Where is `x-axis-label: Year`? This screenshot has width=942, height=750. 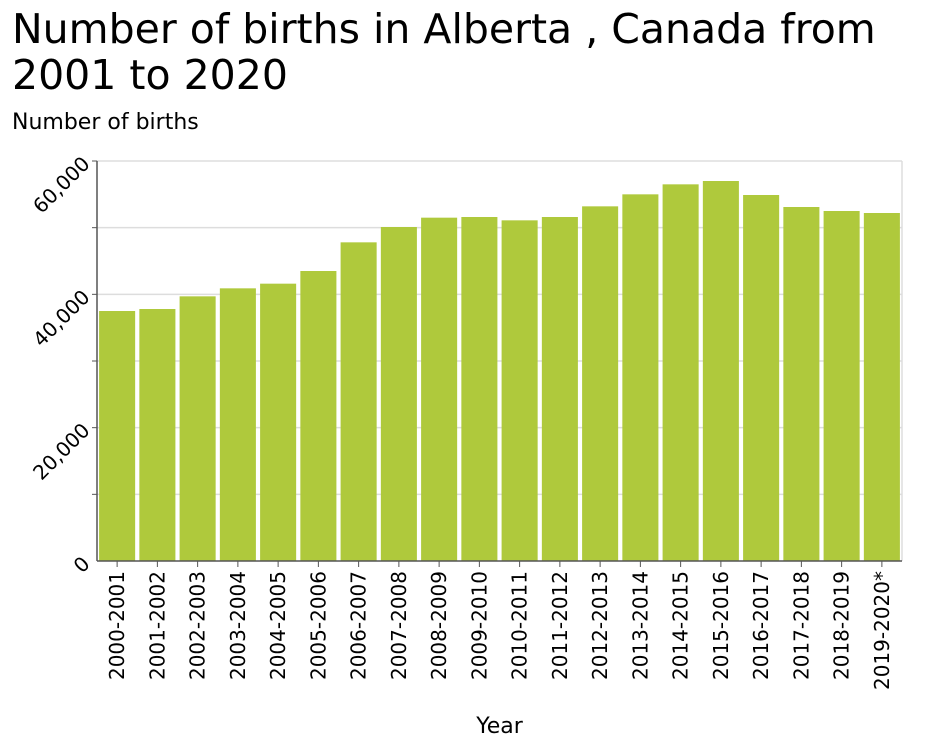 x-axis-label: Year is located at coordinates (499, 726).